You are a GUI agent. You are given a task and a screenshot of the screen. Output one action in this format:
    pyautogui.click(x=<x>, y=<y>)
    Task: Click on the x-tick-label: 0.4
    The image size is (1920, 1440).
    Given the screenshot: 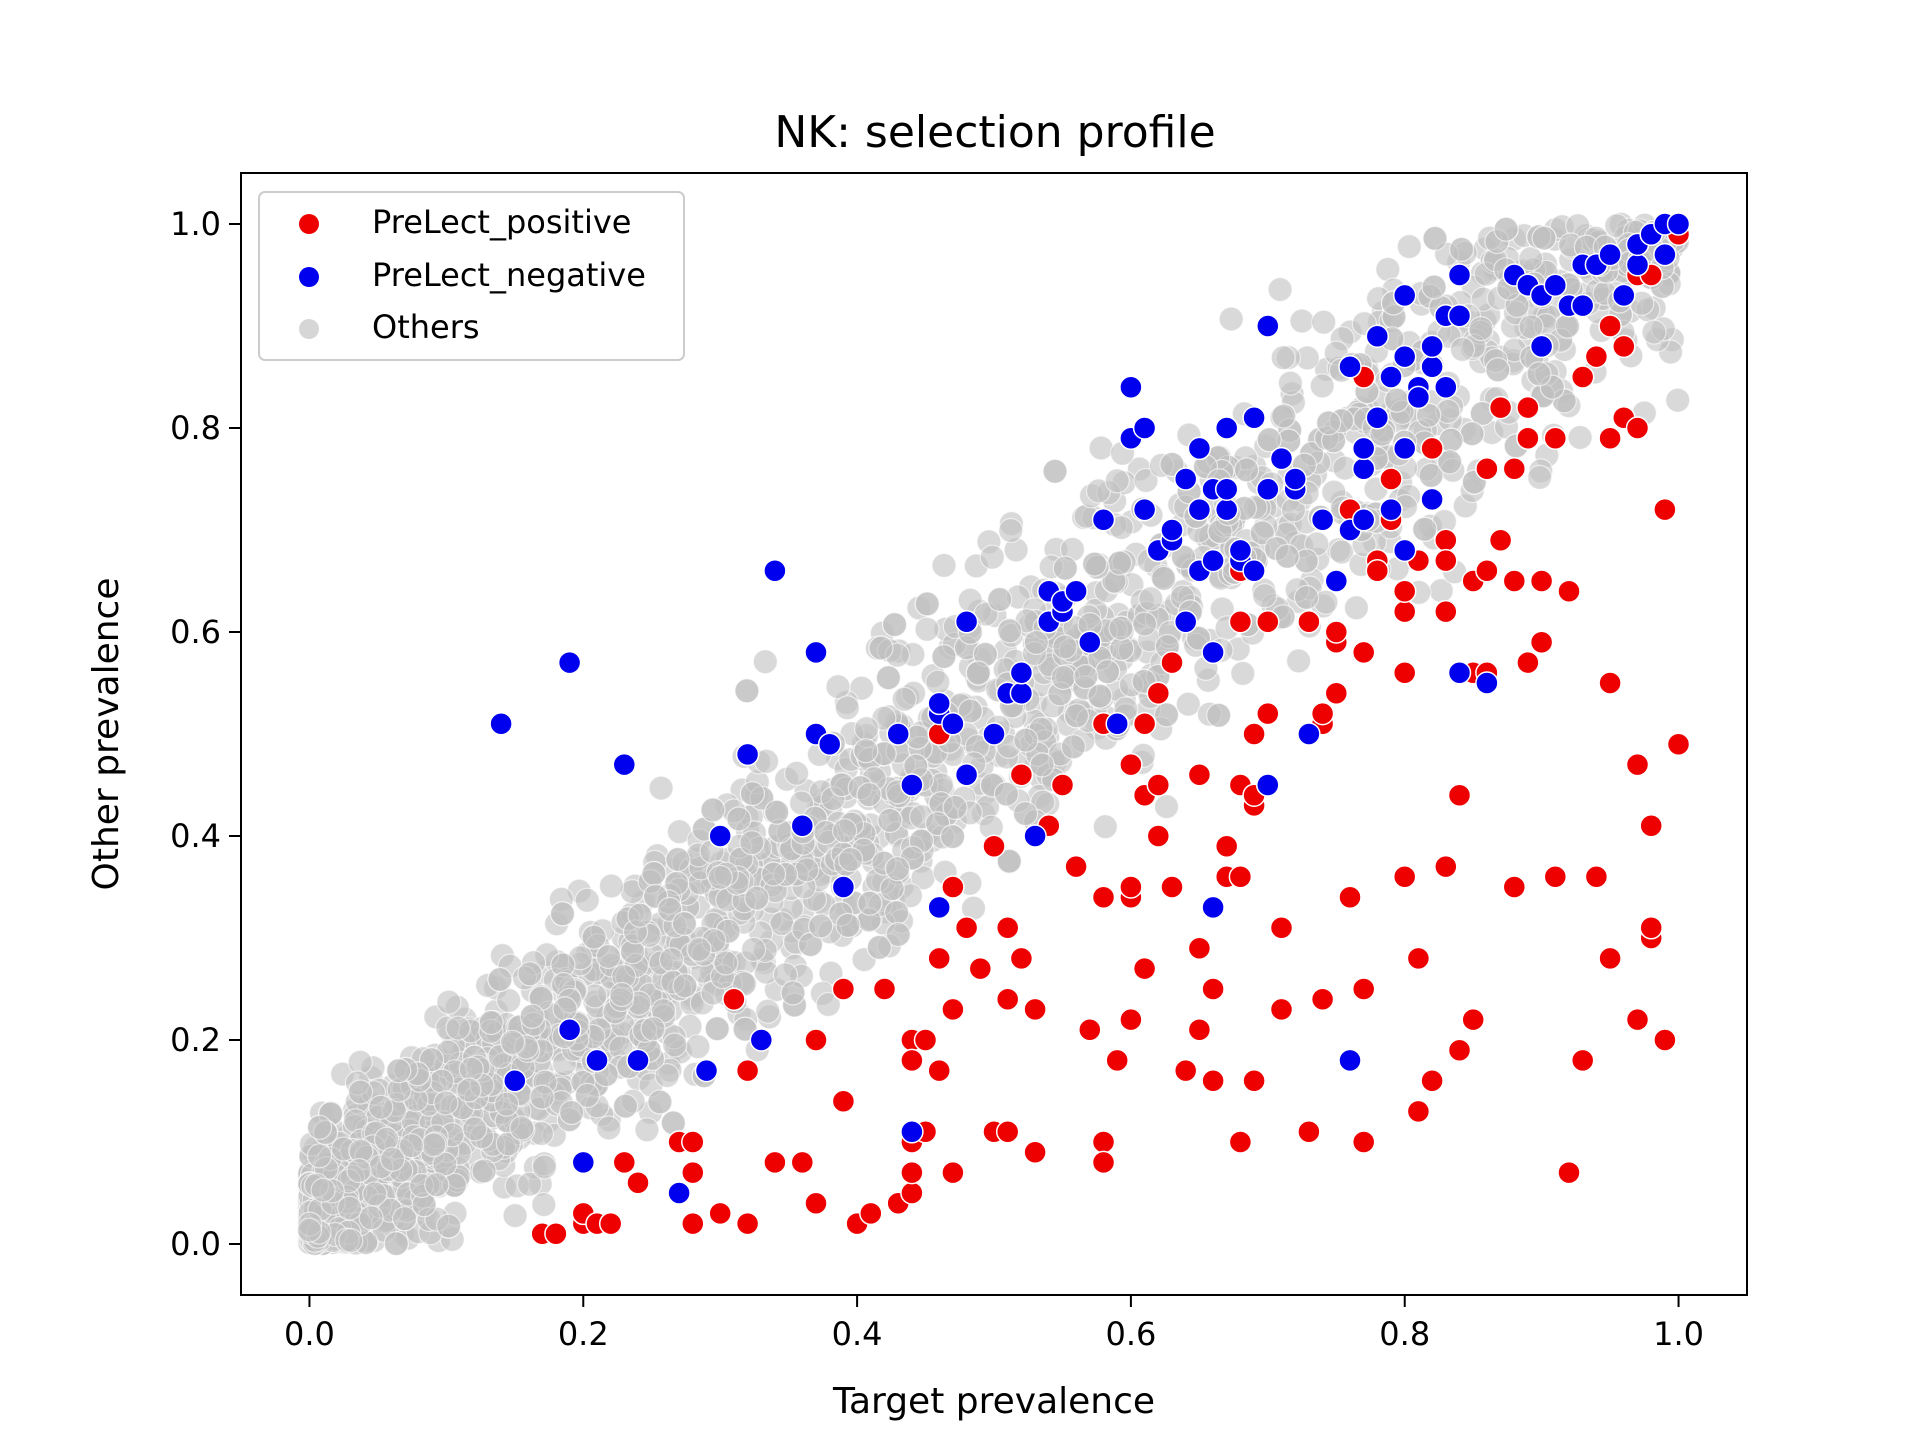 What is the action you would take?
    pyautogui.click(x=857, y=1334)
    